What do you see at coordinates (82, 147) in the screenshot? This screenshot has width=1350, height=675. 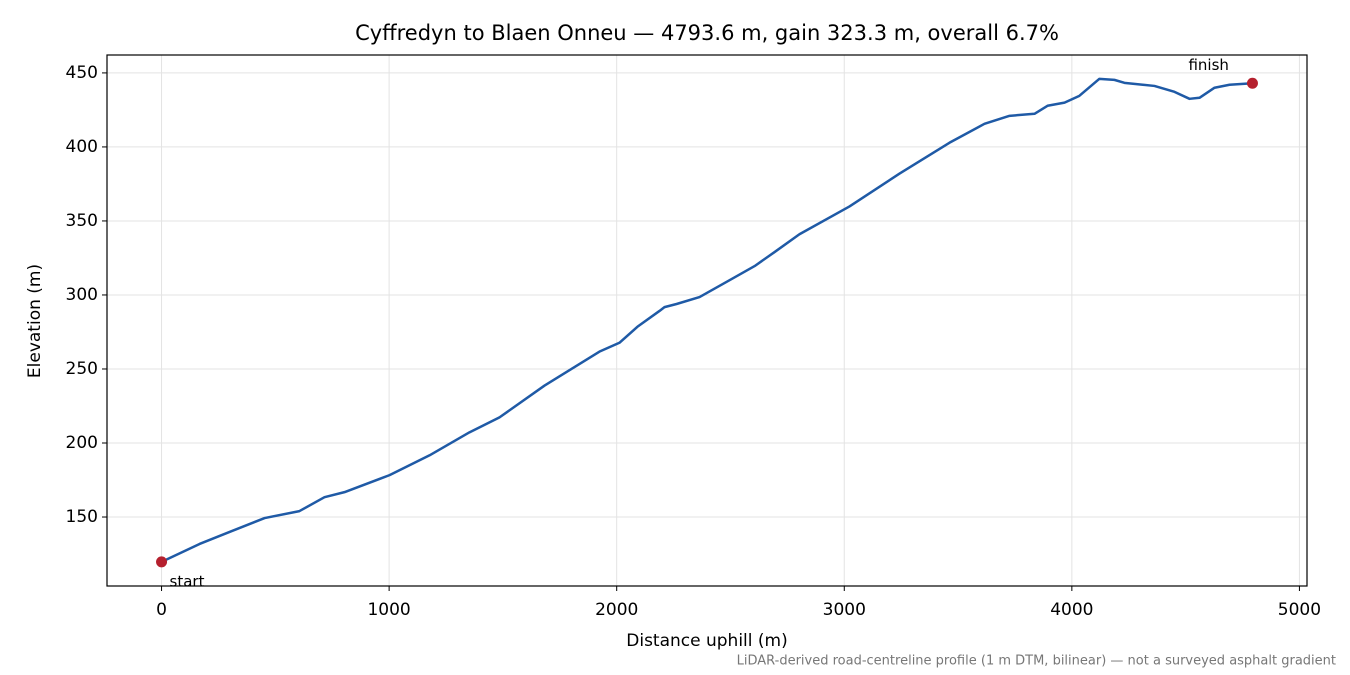 I see `y-tick-label: 400` at bounding box center [82, 147].